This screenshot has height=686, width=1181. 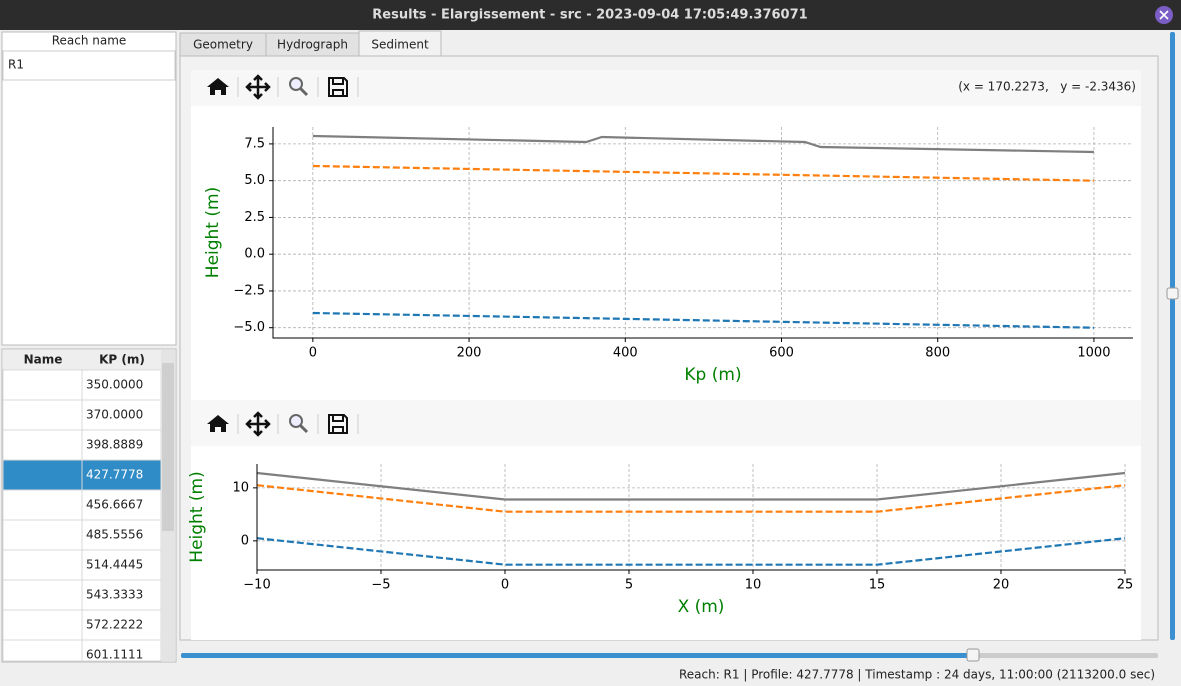 I want to click on x-axis-label: Kp (m), so click(x=712, y=375).